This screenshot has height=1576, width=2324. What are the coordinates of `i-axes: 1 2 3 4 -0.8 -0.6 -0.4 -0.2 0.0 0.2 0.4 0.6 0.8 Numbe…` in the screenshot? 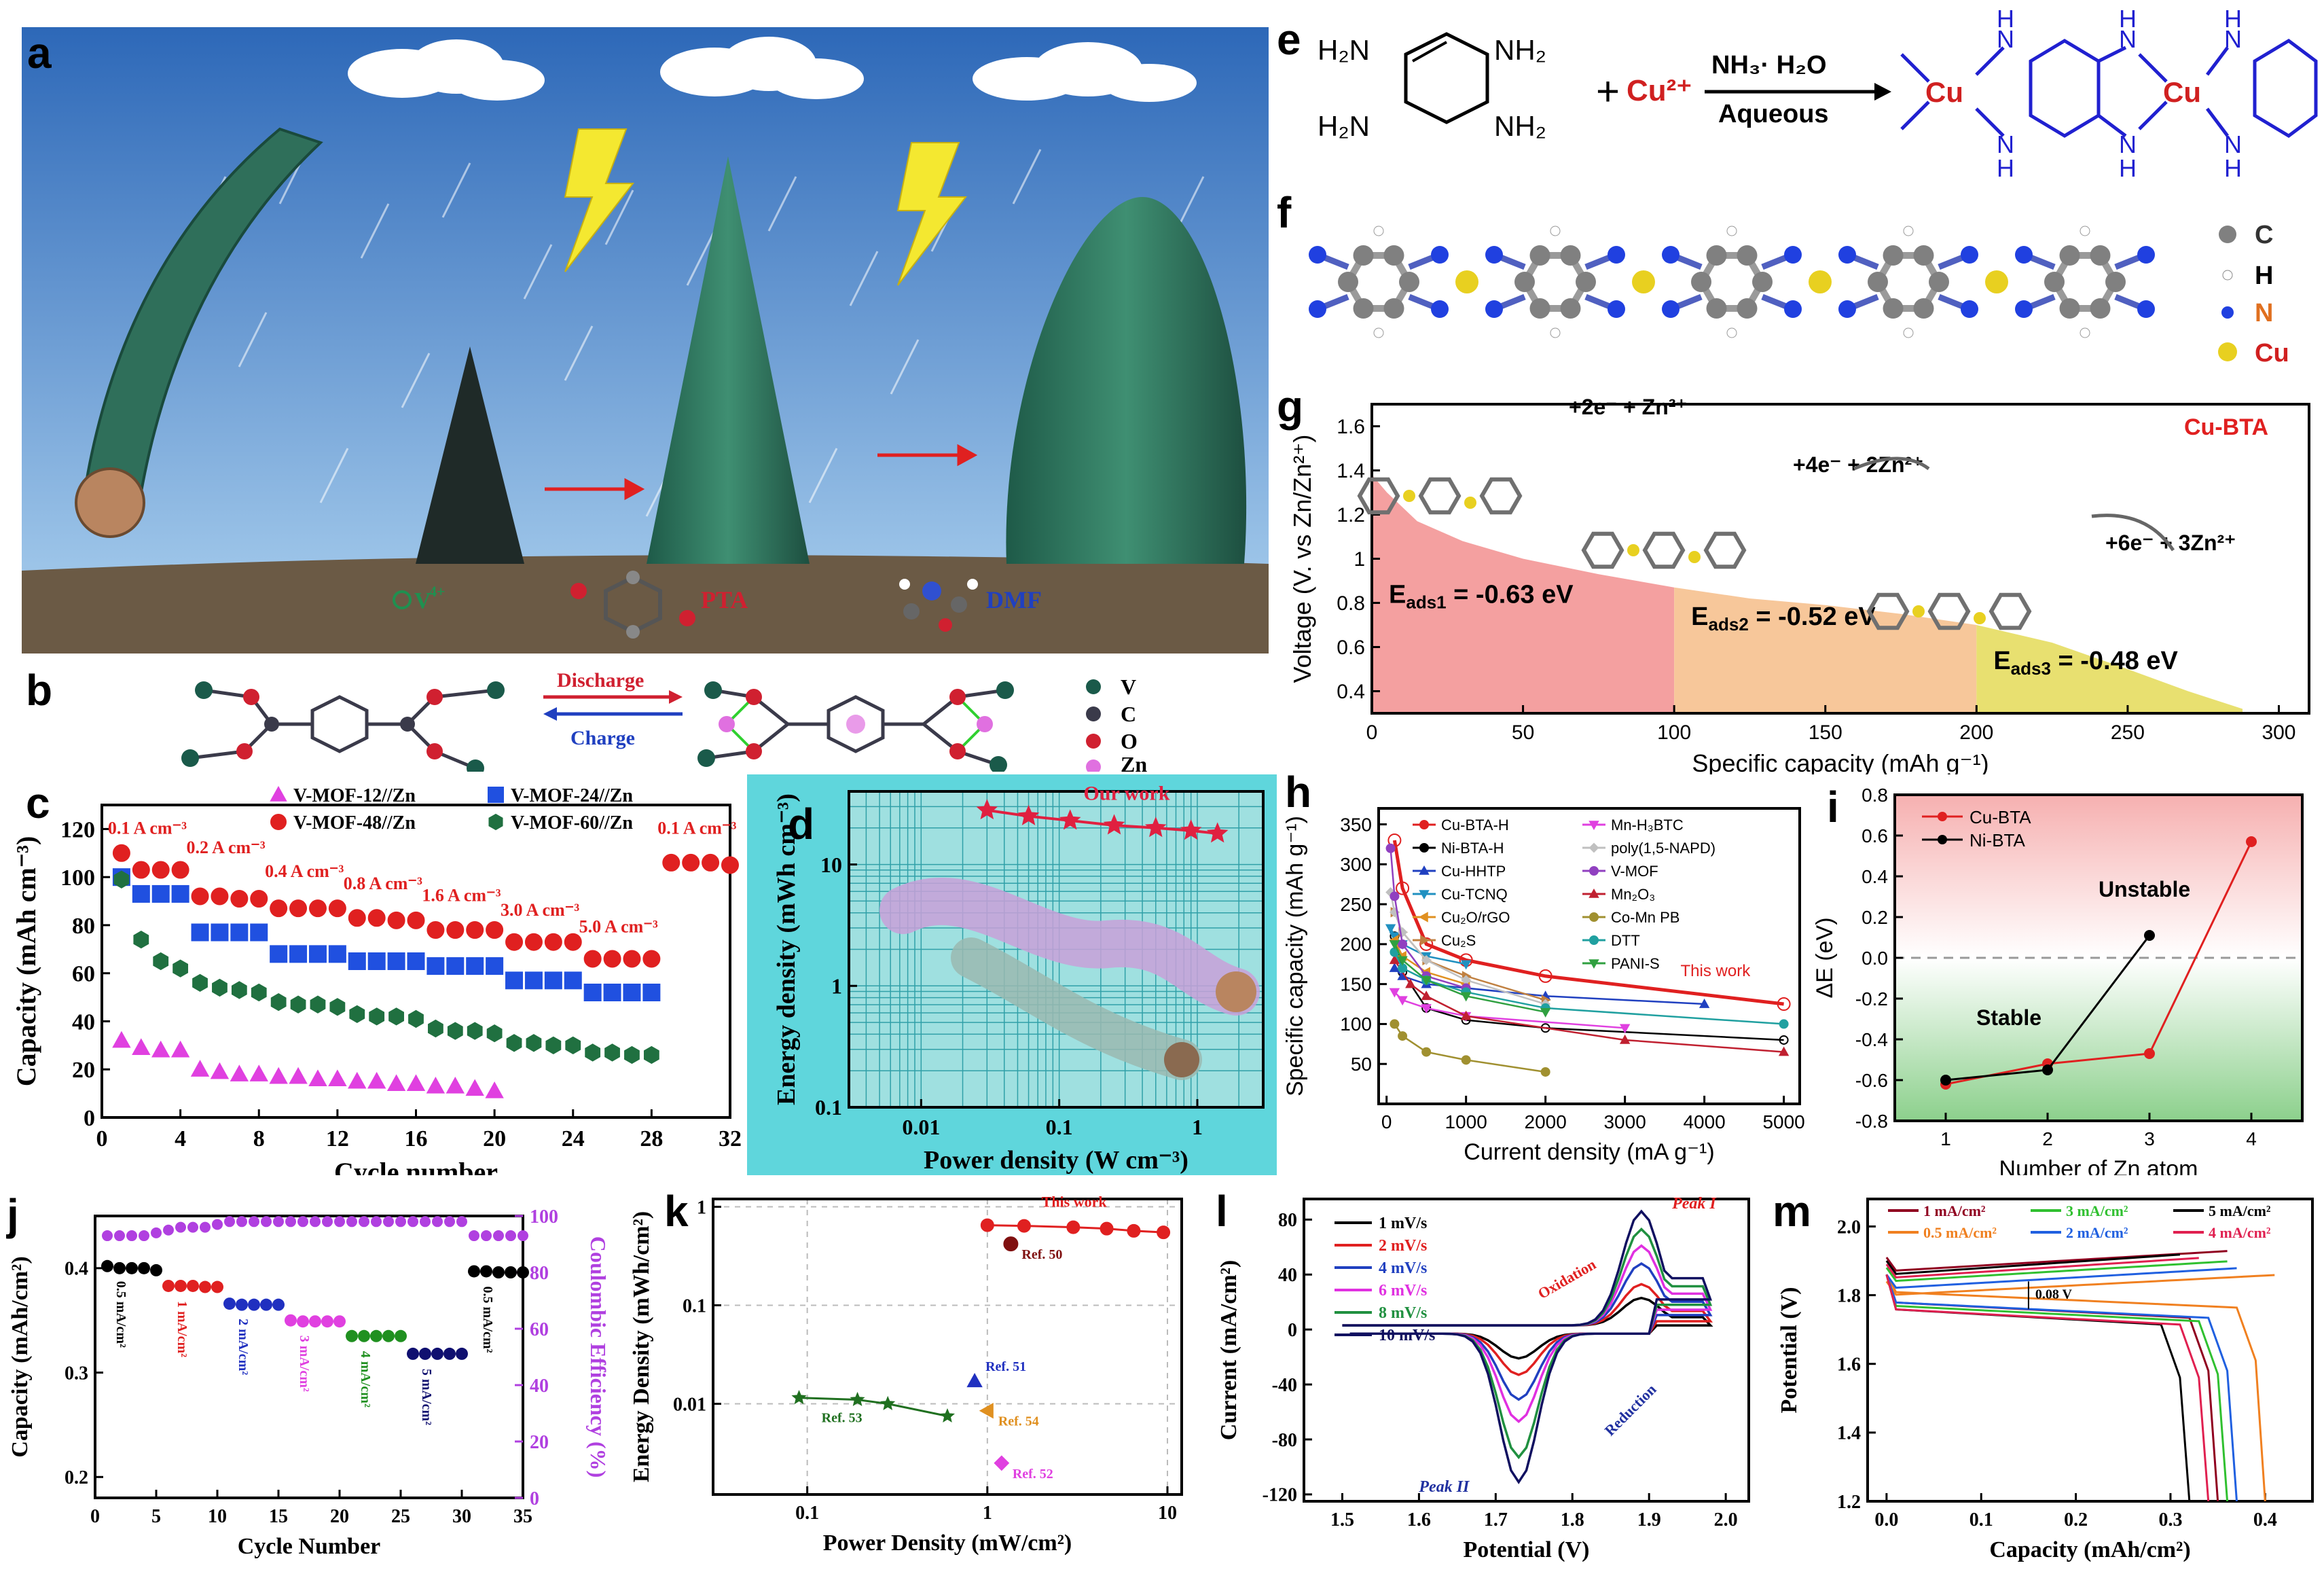 It's located at (2058, 980).